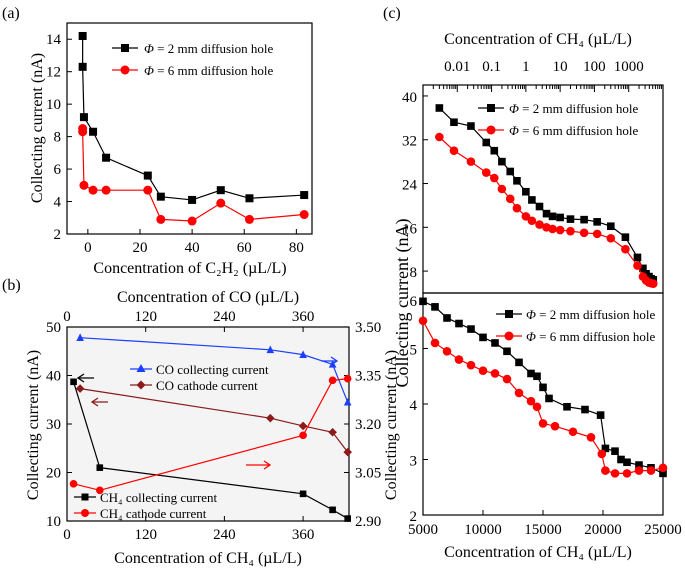 The image size is (685, 571). I want to click on y-axis-a: 2 4 6 8 10 12 14, so click(59, 137).